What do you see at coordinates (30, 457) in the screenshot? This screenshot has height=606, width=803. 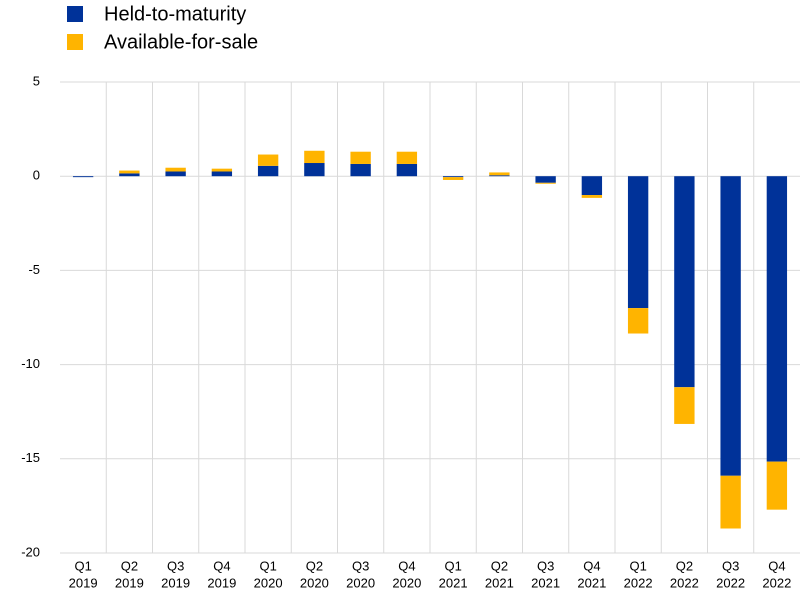 I see `y-tick-label: -15` at bounding box center [30, 457].